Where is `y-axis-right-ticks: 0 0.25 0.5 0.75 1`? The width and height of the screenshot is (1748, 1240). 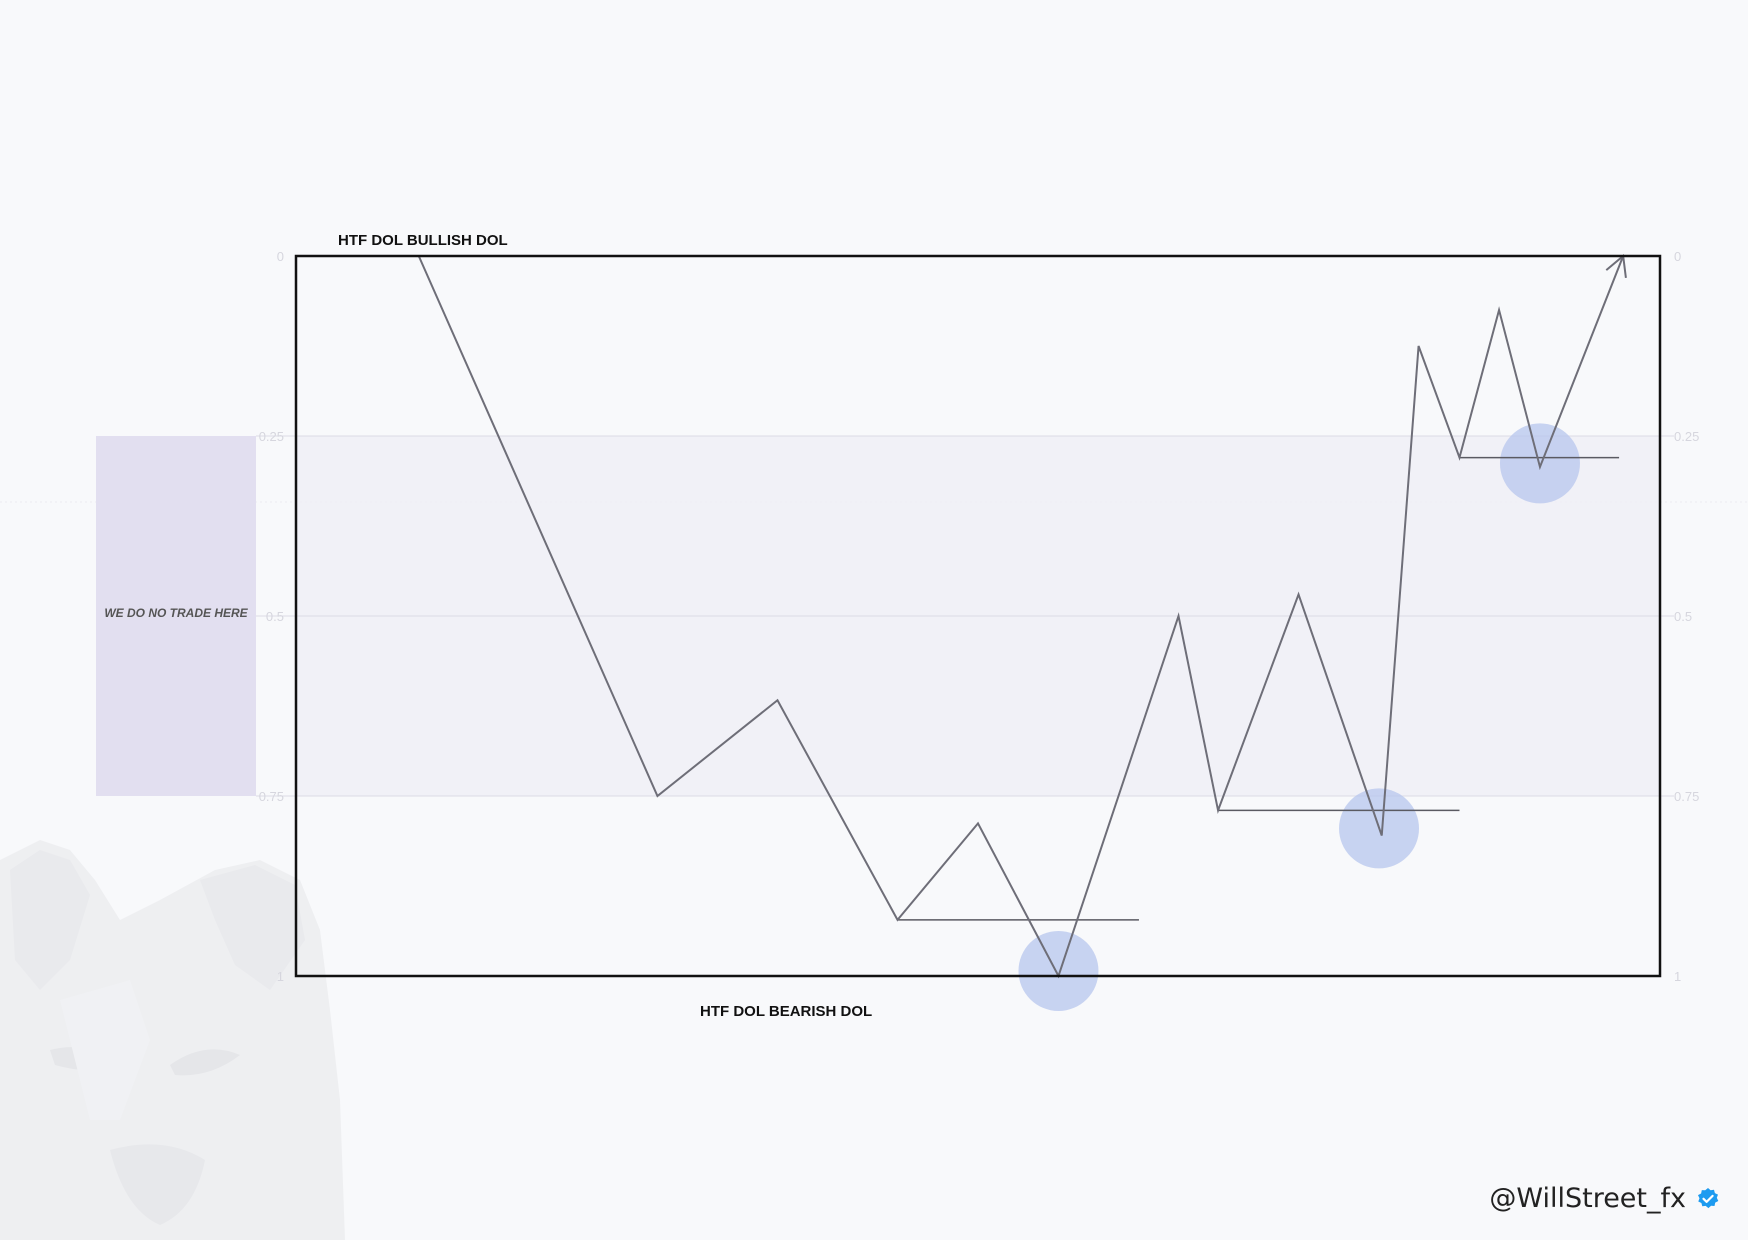 y-axis-right-ticks: 0 0.25 0.5 0.75 1 is located at coordinates (1686, 616).